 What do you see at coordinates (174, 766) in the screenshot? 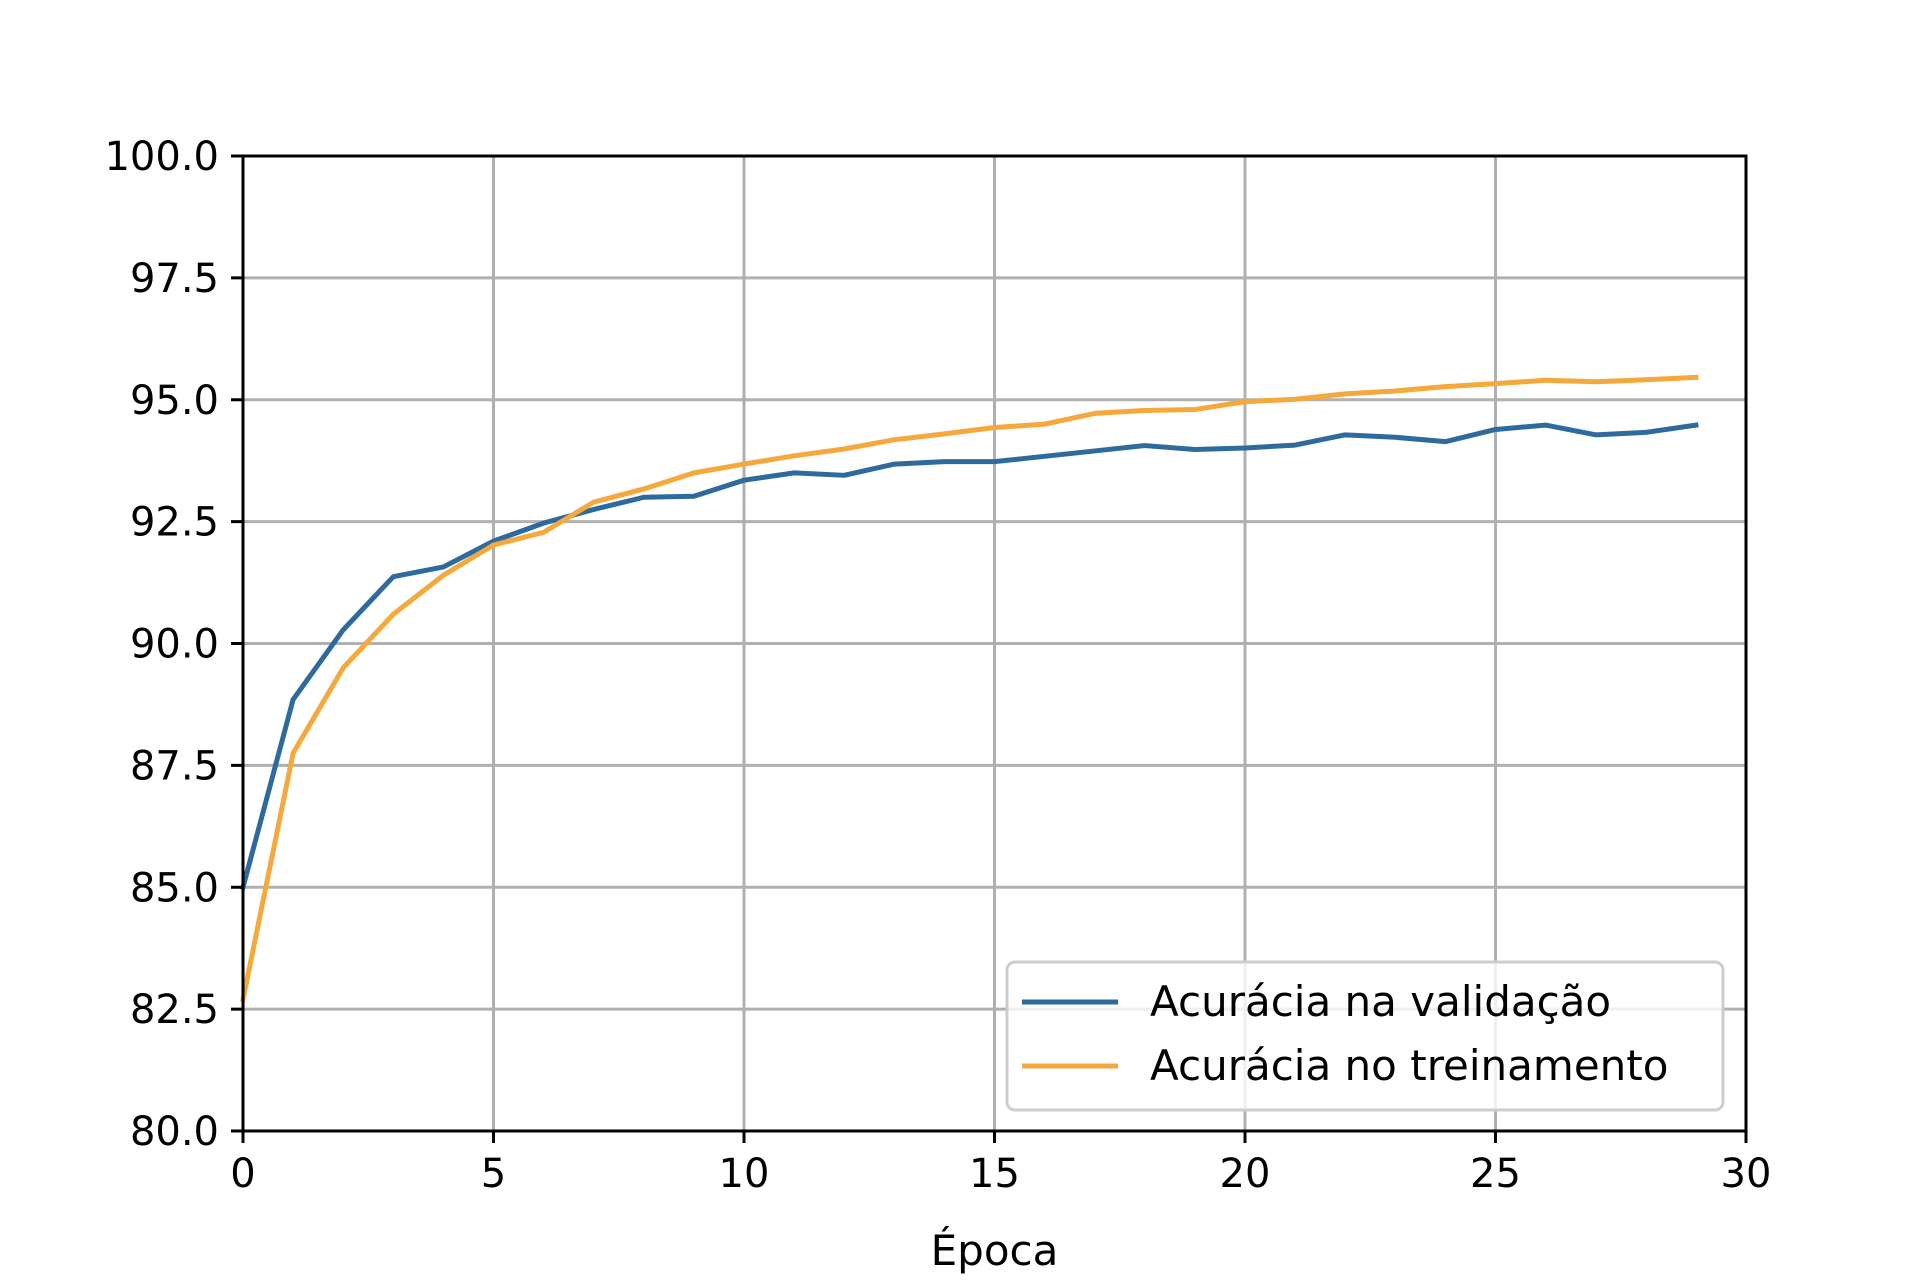
I see `y-tick-label: 87.5` at bounding box center [174, 766].